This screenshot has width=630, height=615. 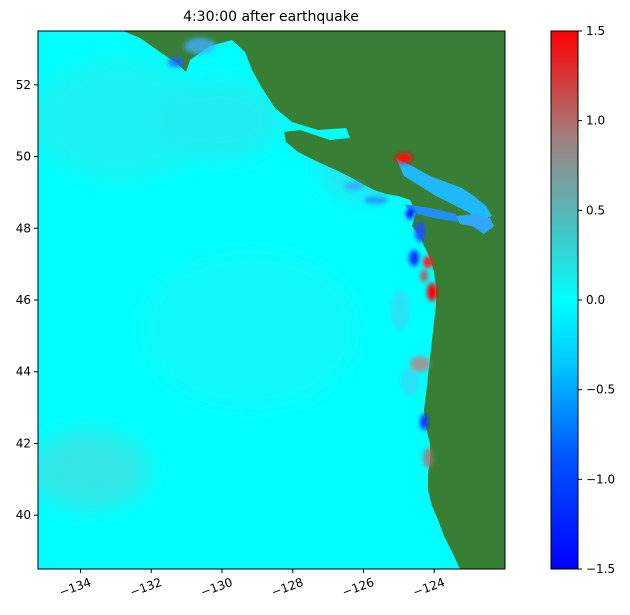 What do you see at coordinates (23, 228) in the screenshot?
I see `y-tick-label: 48` at bounding box center [23, 228].